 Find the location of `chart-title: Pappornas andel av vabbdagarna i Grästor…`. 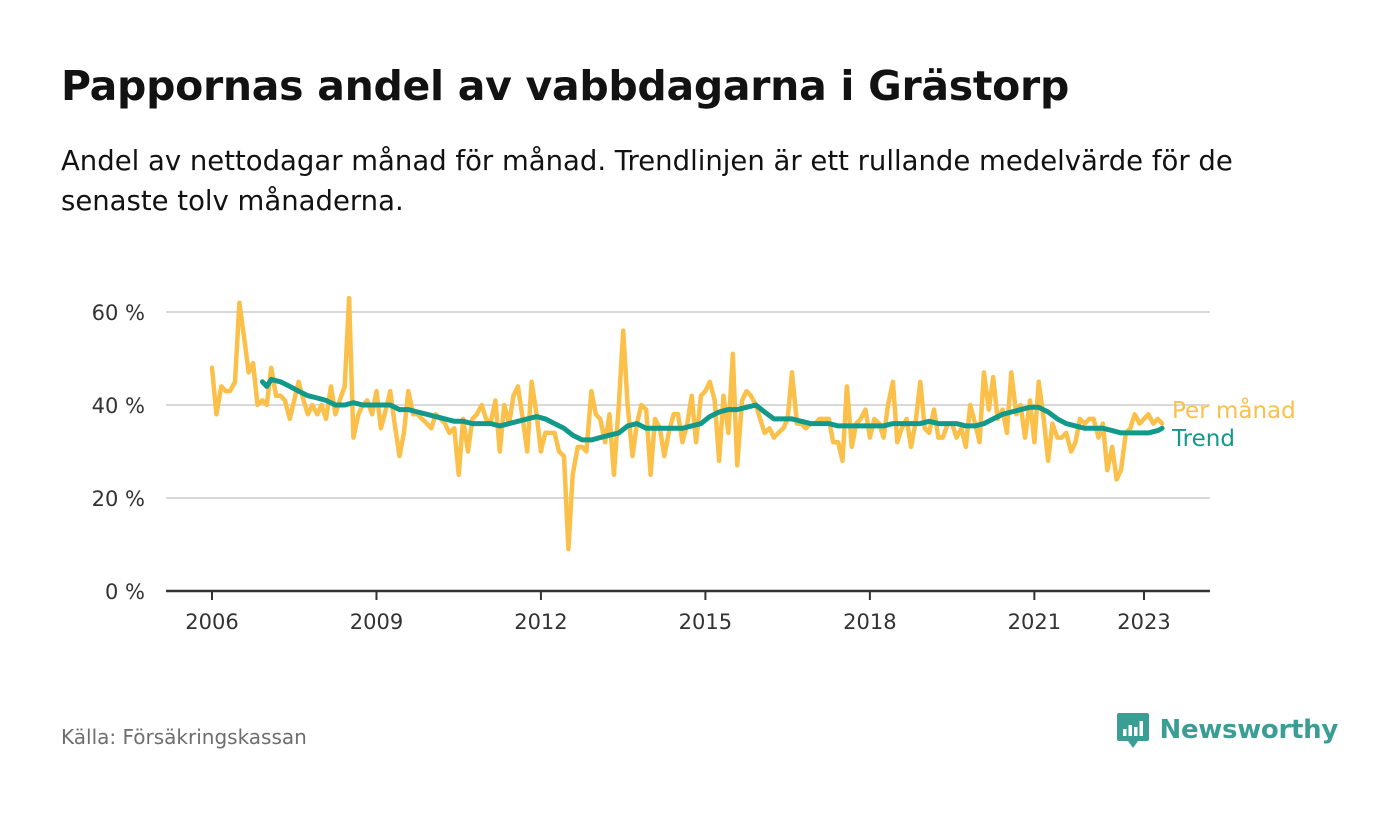

chart-title: Pappornas andel av vabbdagarna i Grästor… is located at coordinates (565, 86).